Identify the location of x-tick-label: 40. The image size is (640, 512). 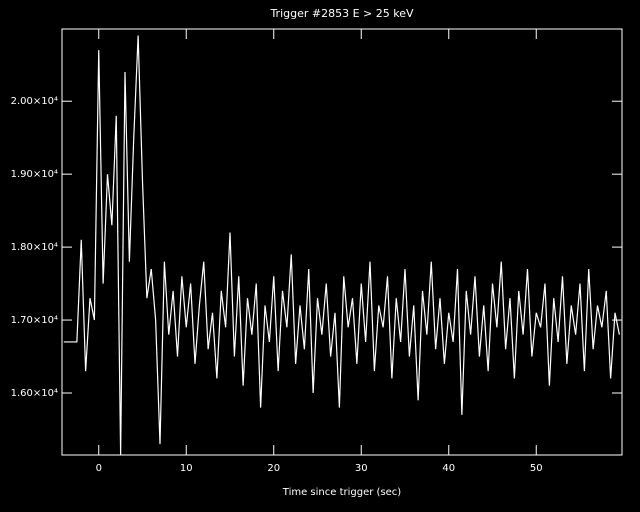
(448, 468).